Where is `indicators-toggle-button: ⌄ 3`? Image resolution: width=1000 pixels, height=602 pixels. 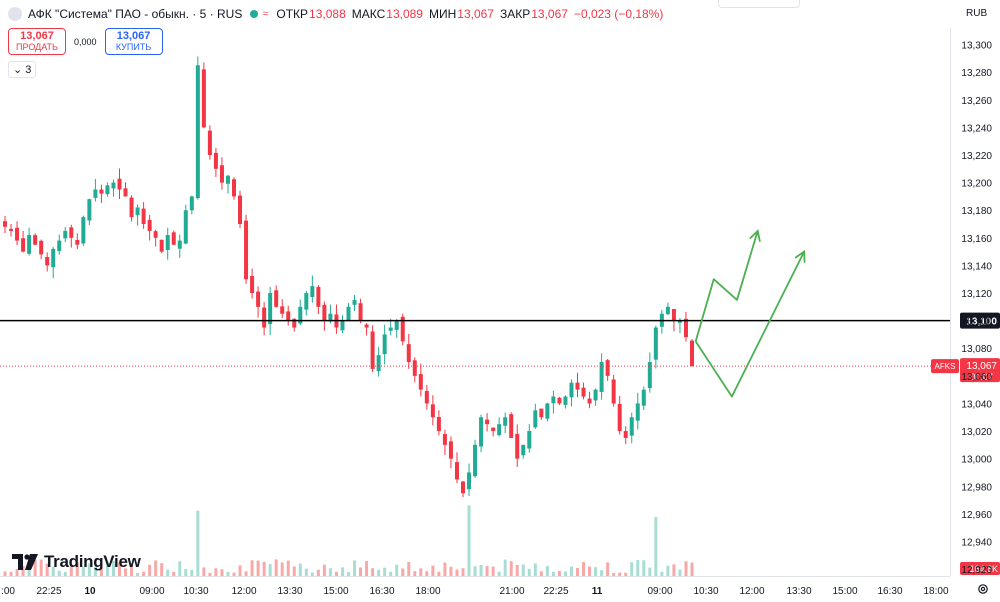 indicators-toggle-button: ⌄ 3 is located at coordinates (22, 69).